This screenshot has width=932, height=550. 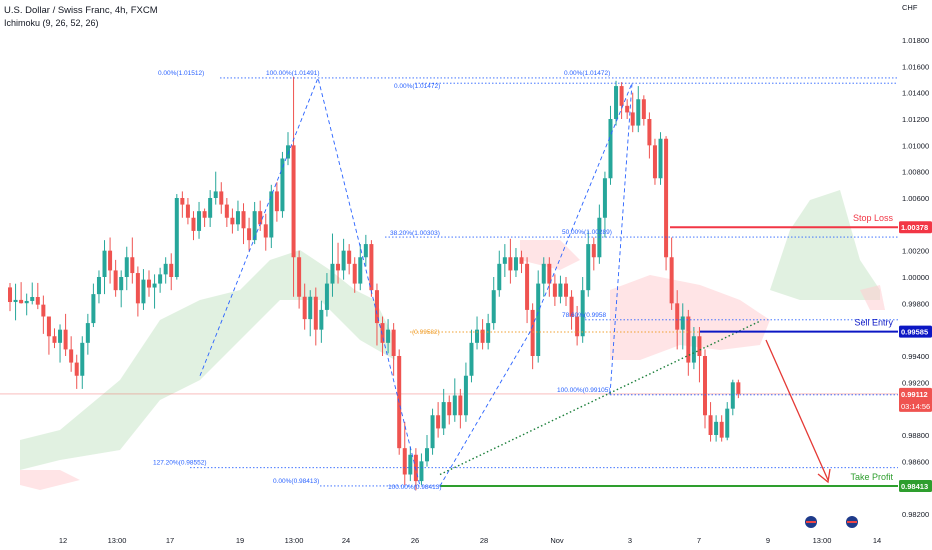 I want to click on y-tick-label: 0.98200, so click(x=915, y=514).